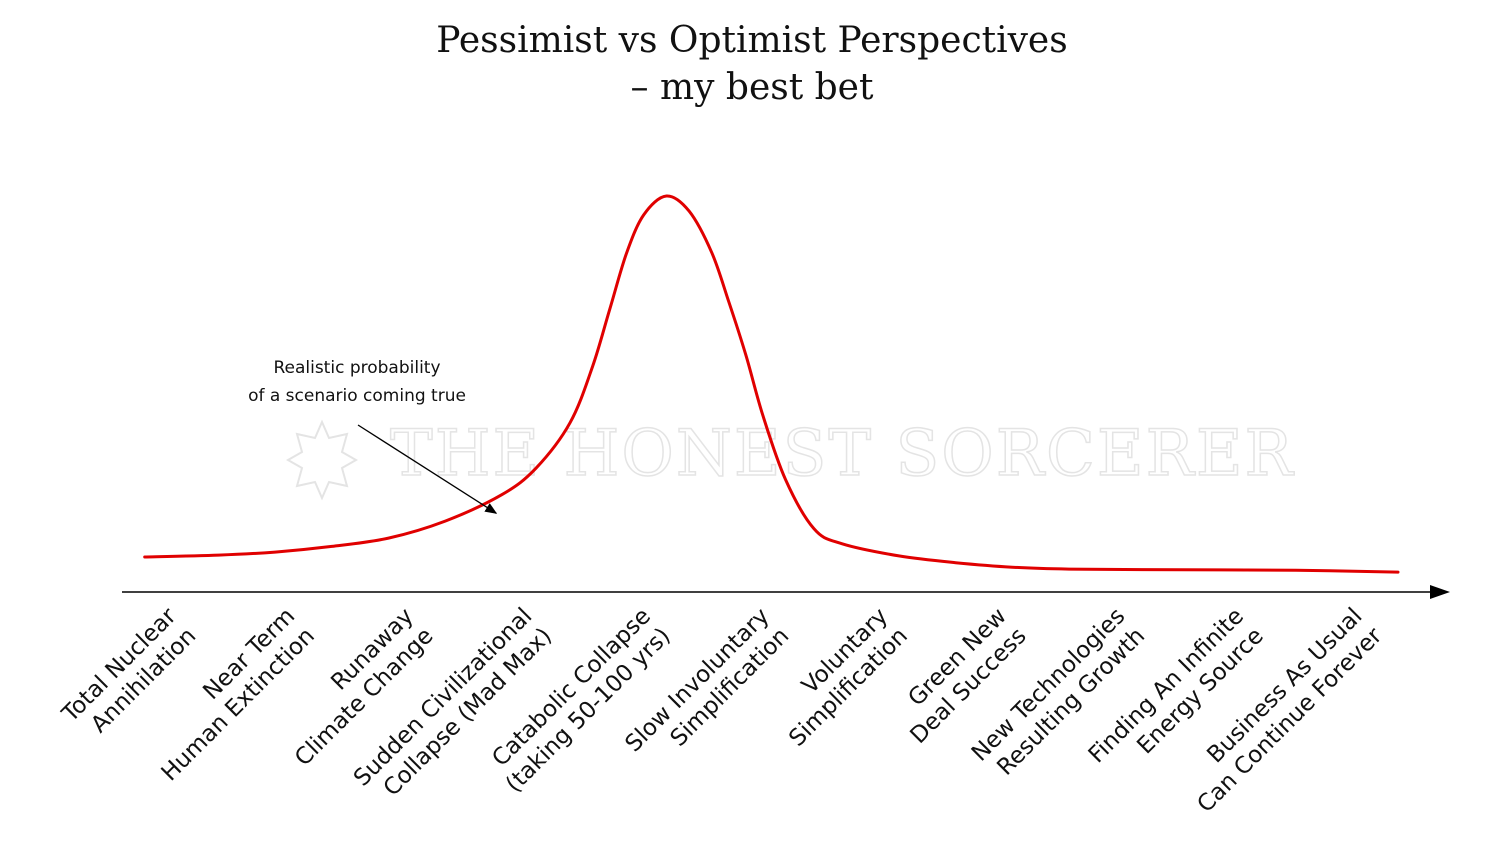 The height and width of the screenshot is (844, 1504). I want to click on annotation-arrow, so click(427, 469).